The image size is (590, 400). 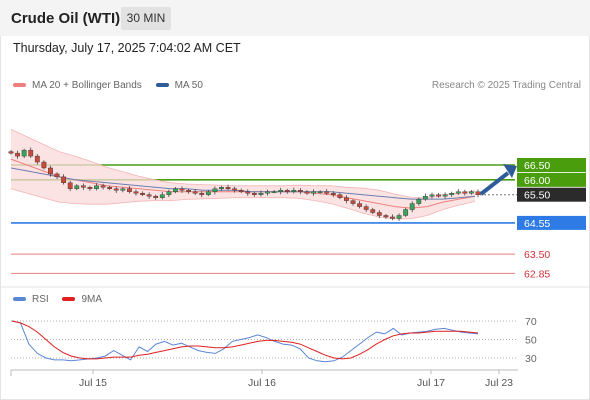 I want to click on legend-item-ma20: MA 20 + Bollinger Bands, so click(x=77, y=85).